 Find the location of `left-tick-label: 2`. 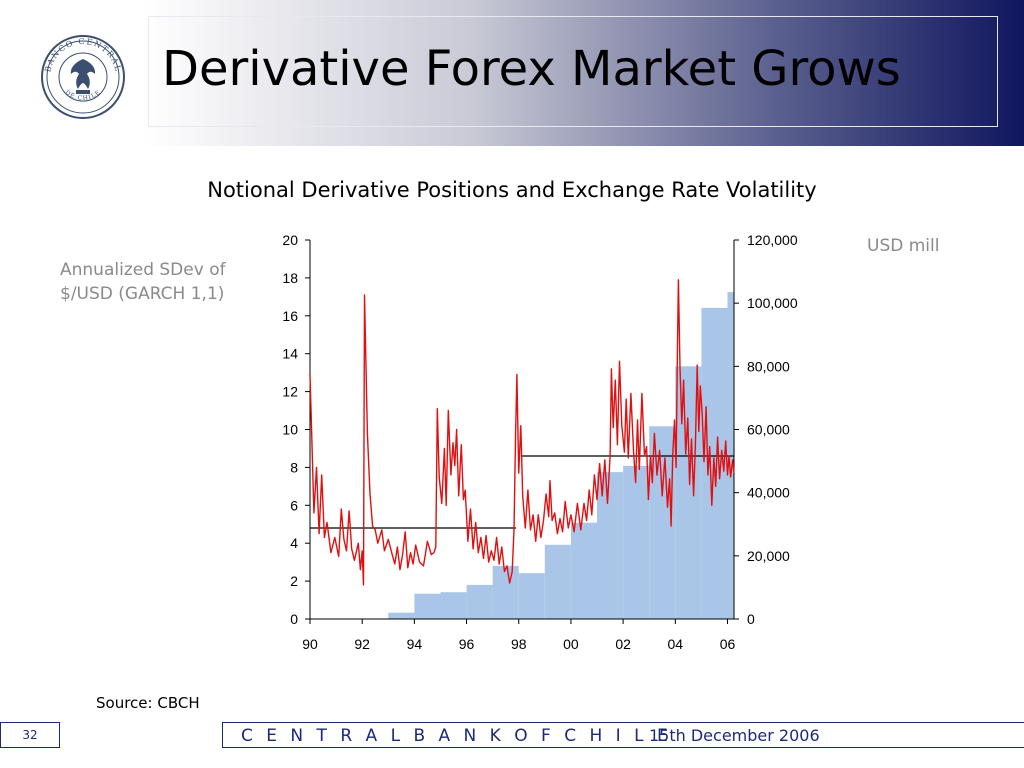

left-tick-label: 2 is located at coordinates (294, 581).